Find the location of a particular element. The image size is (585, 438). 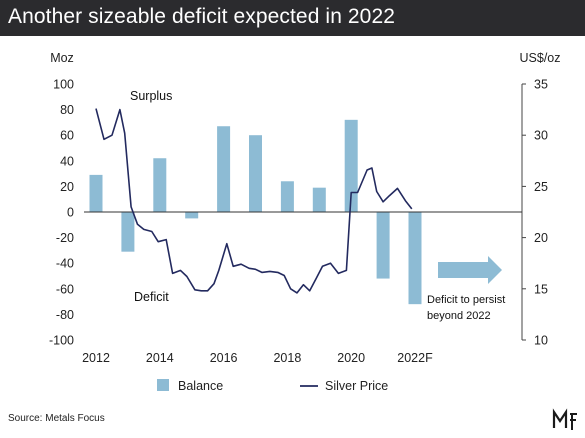

x-tick-label: 2020 is located at coordinates (351, 358).